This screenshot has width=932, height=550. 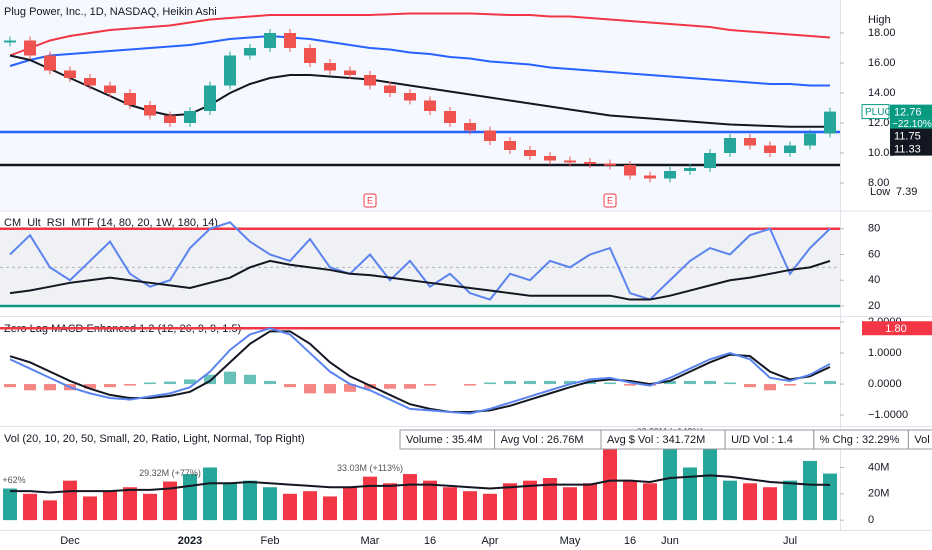 What do you see at coordinates (656, 440) in the screenshot?
I see `stat-text: Avg $ Vol : 341.72M` at bounding box center [656, 440].